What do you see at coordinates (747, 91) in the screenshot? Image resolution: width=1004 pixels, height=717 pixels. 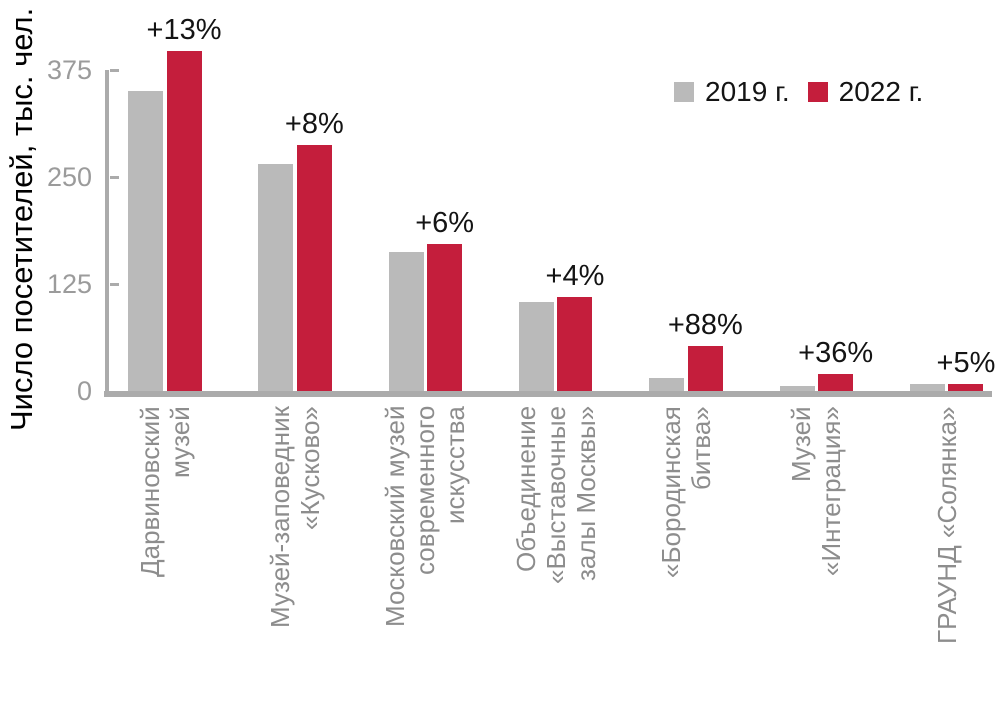 I see `legend-label-2019: 2019 г.` at bounding box center [747, 91].